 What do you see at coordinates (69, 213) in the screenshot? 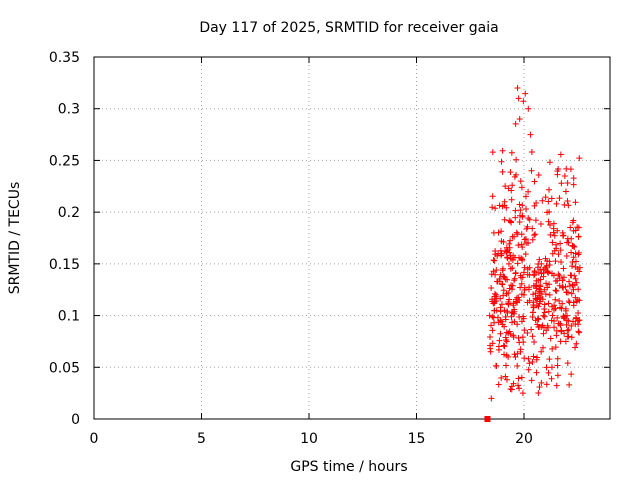
I see `y-tick-label: 0.2` at bounding box center [69, 213].